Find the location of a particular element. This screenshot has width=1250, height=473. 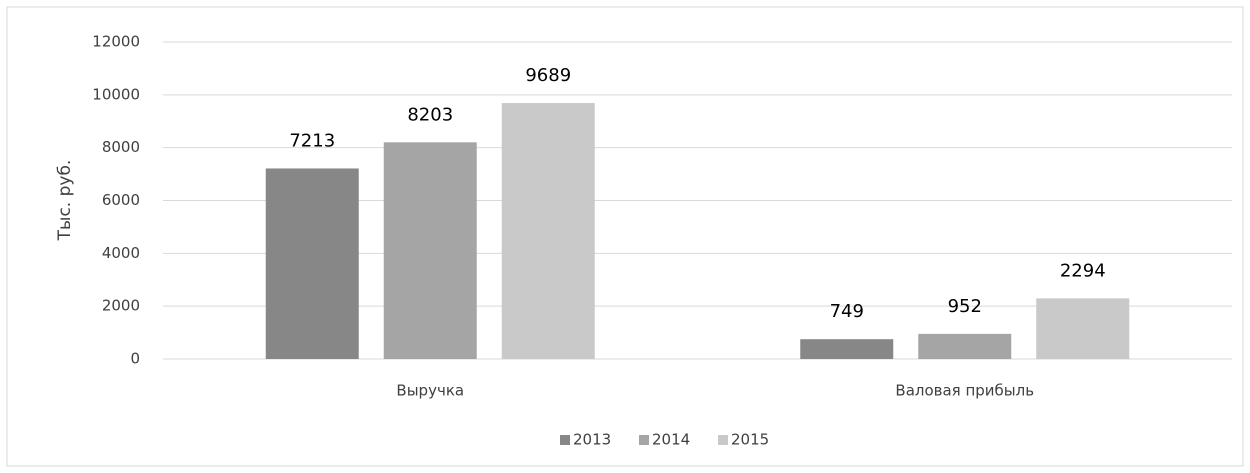

legend-label: 2015 is located at coordinates (750, 440).